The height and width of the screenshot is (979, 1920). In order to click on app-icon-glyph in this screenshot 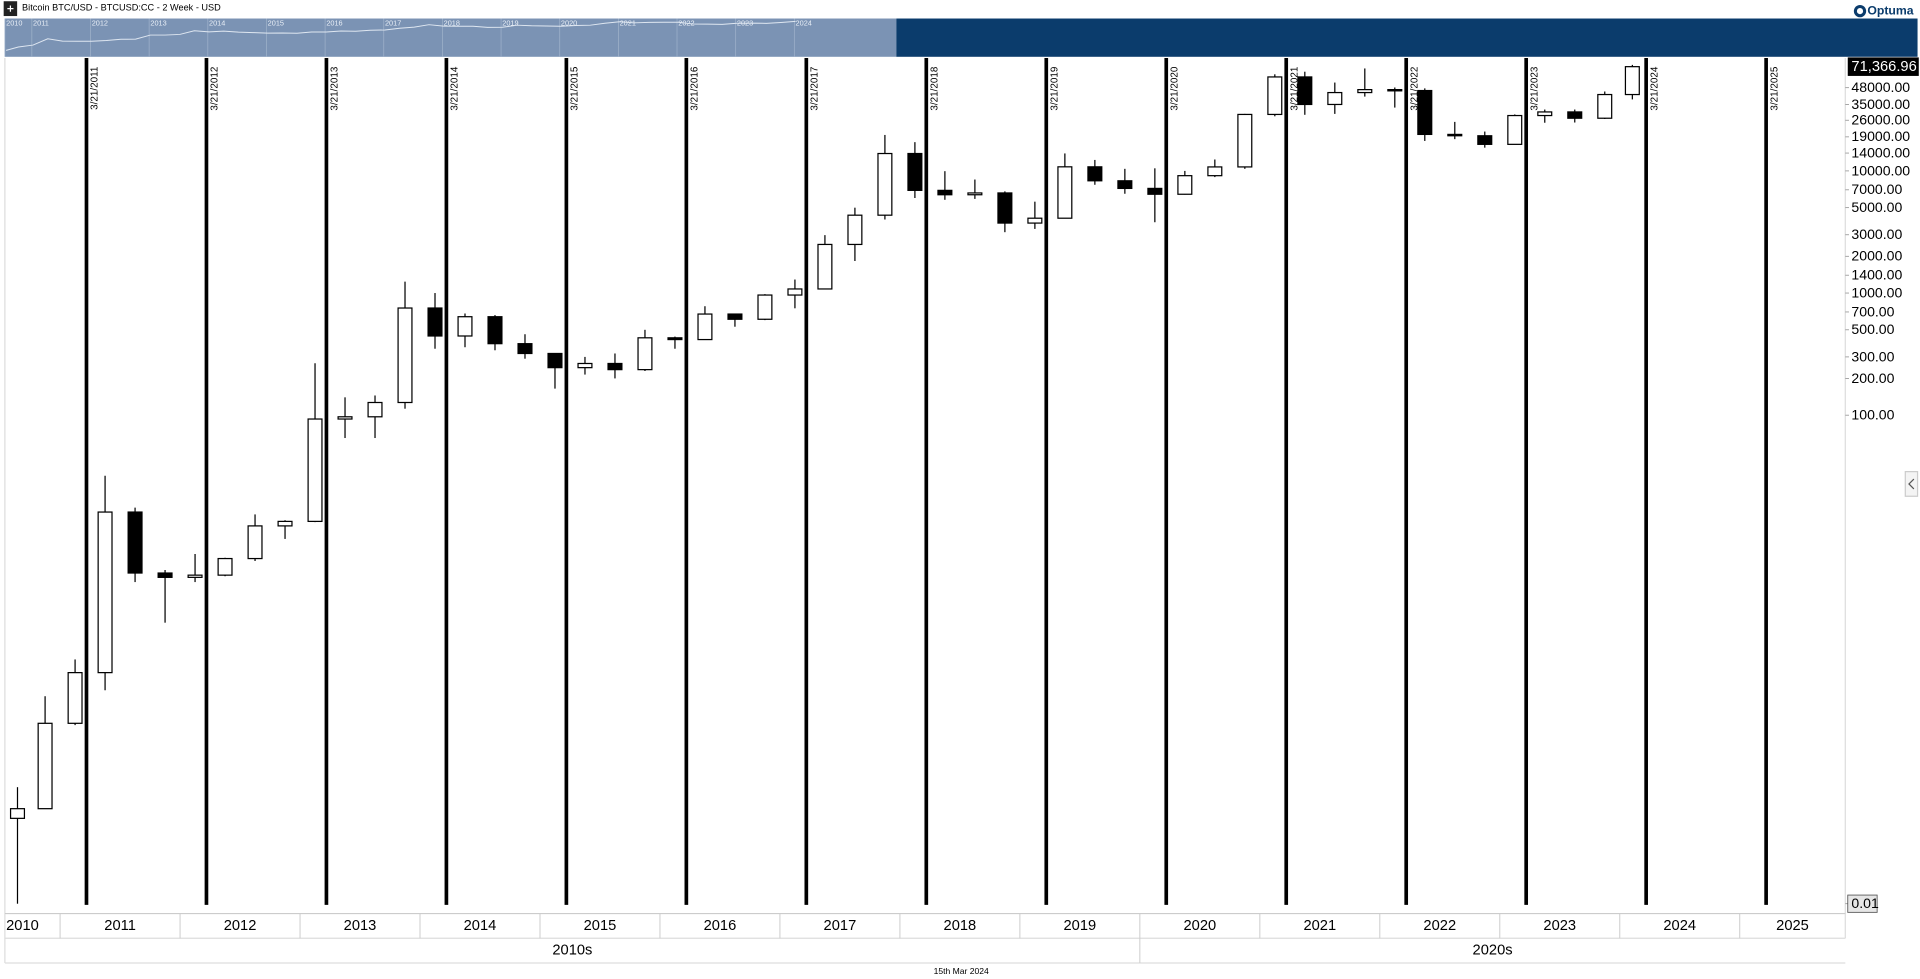, I will do `click(10, 8)`.